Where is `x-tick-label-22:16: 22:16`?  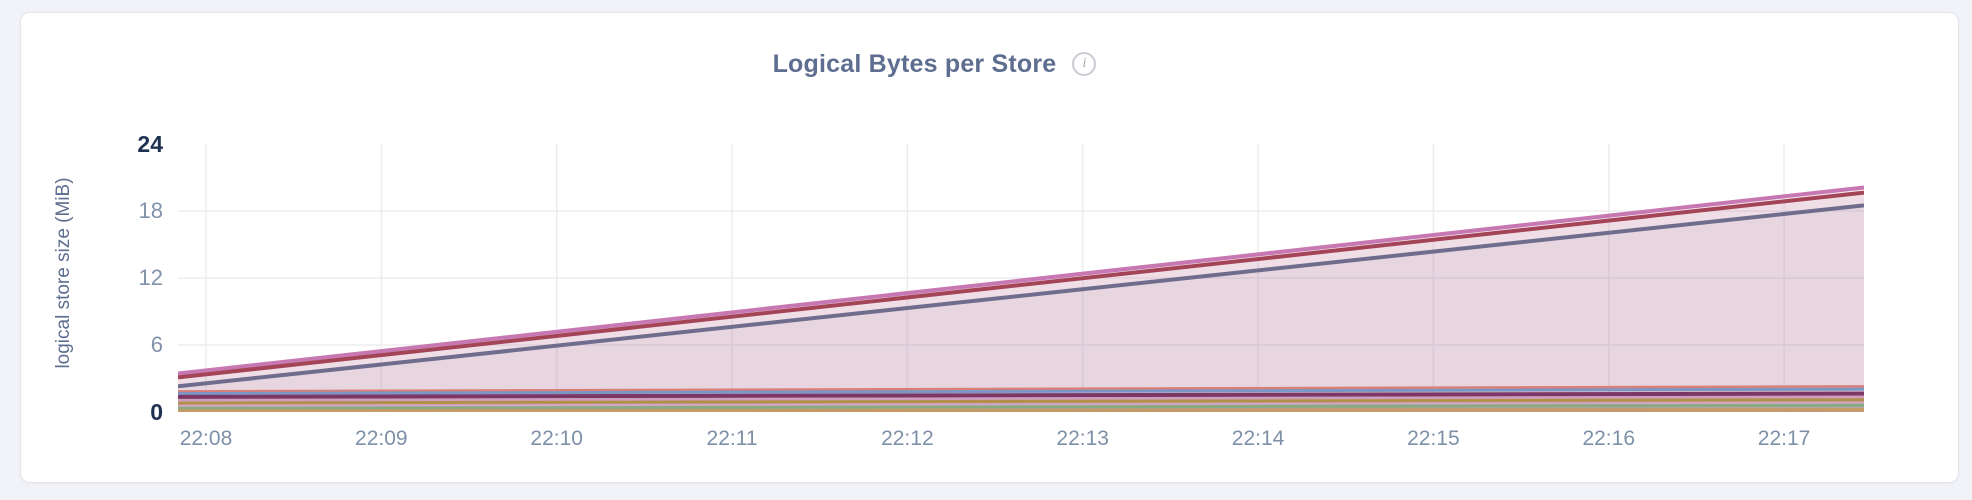 x-tick-label-22:16: 22:16 is located at coordinates (1609, 438).